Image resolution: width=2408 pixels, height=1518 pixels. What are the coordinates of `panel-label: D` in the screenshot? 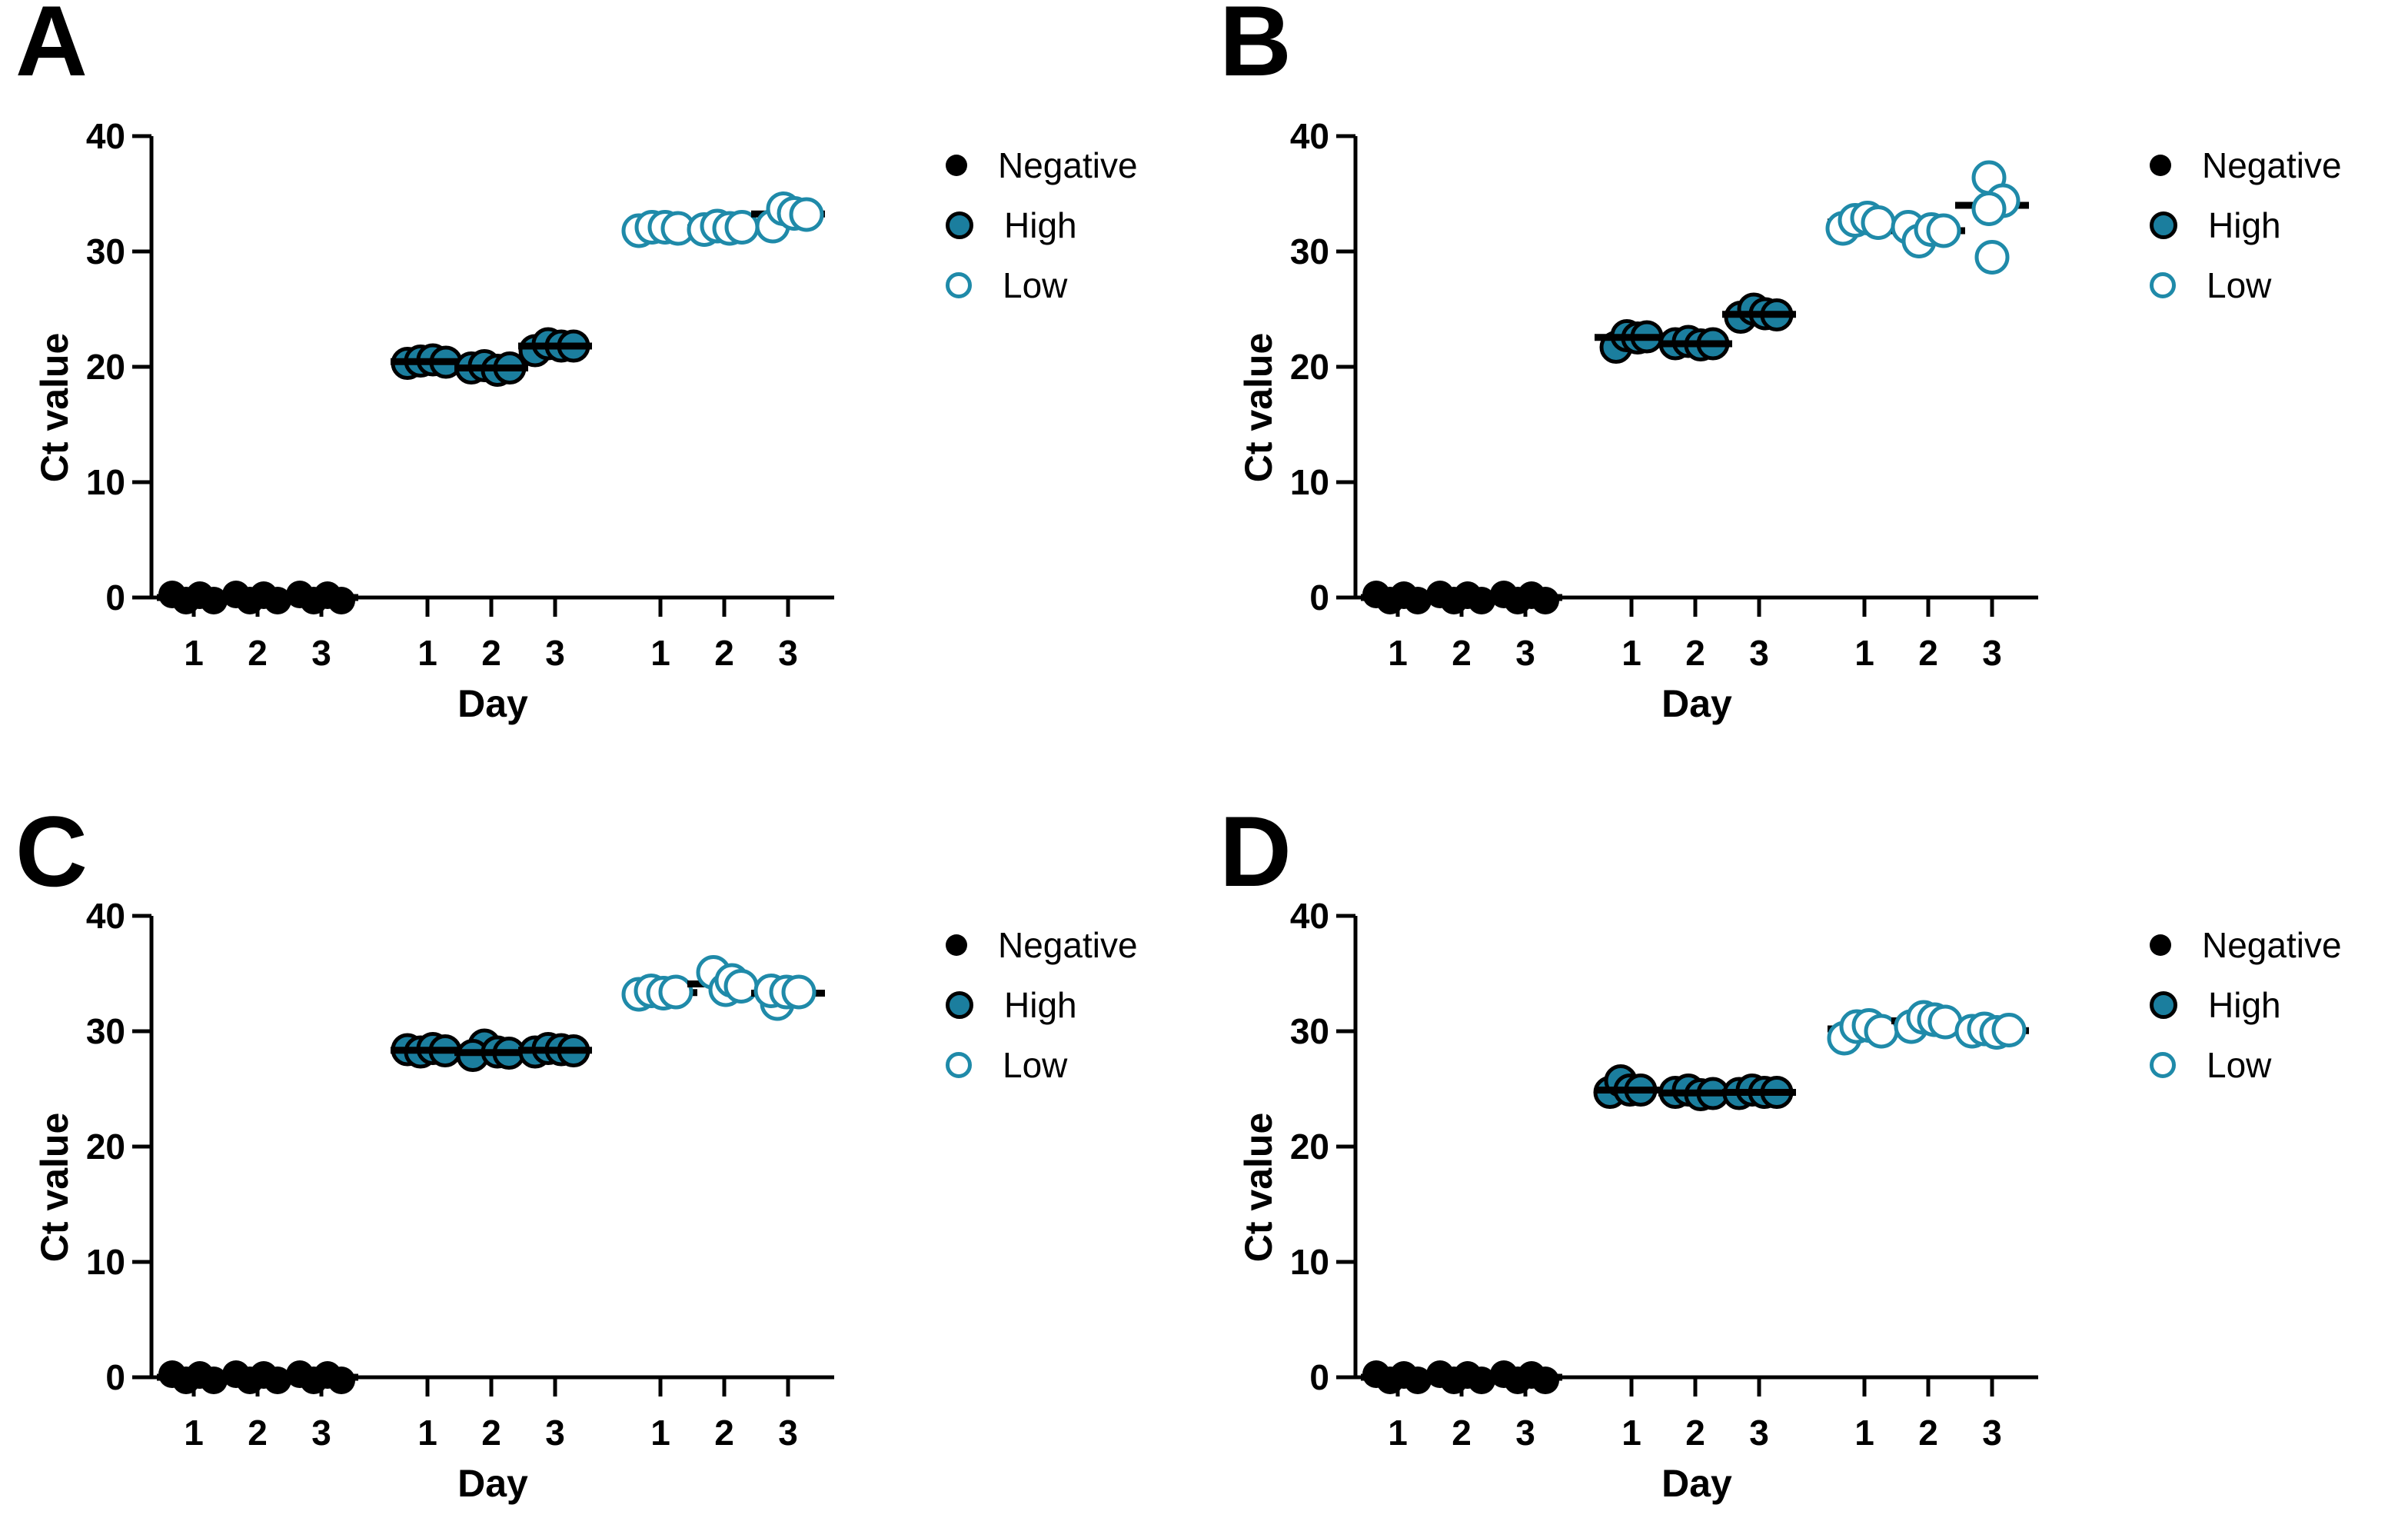 It's located at (1255, 851).